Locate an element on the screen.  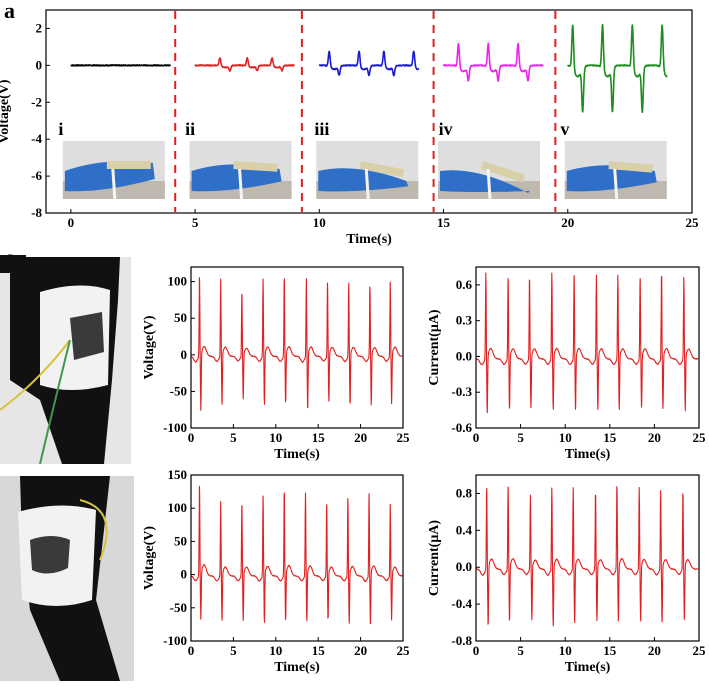
c-current-y-tick-label: 0.4 is located at coordinates (464, 529).